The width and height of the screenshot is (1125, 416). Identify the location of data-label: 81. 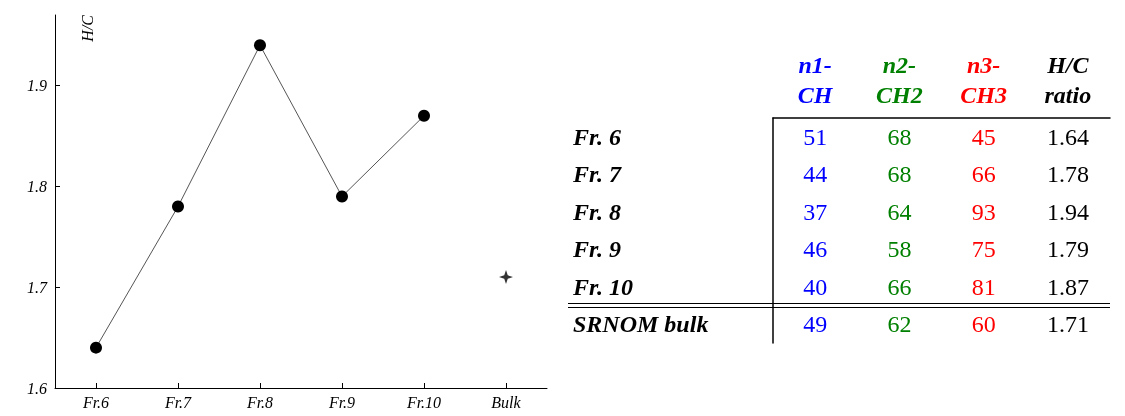
(983, 286).